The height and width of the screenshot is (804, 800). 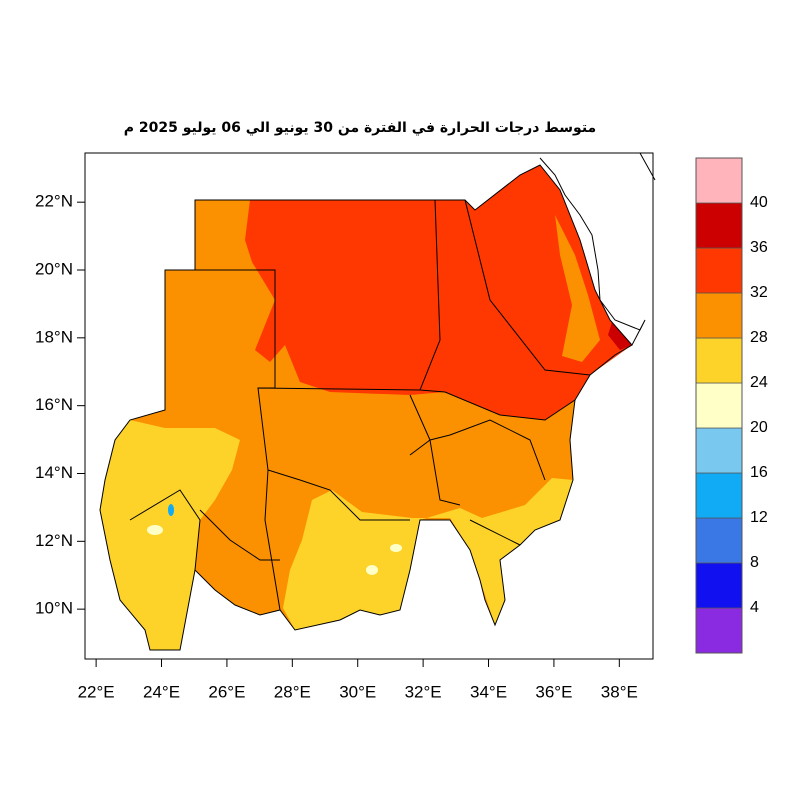 What do you see at coordinates (54, 540) in the screenshot?
I see `y-tick-label: 12°N` at bounding box center [54, 540].